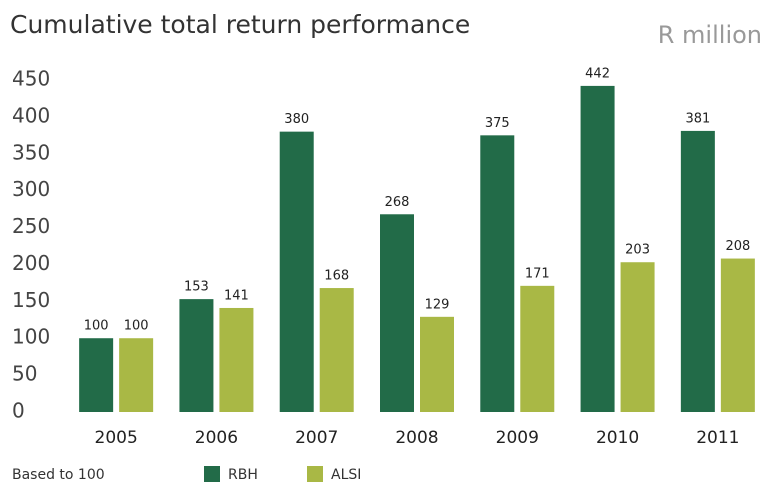  What do you see at coordinates (537, 273) in the screenshot?
I see `data-label: 171` at bounding box center [537, 273].